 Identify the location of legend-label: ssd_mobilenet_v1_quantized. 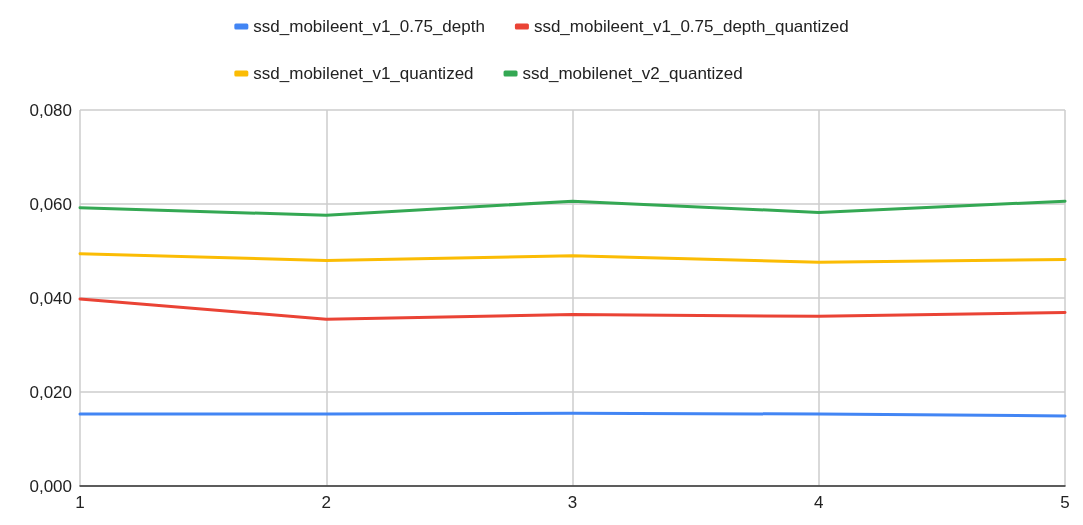
(363, 73).